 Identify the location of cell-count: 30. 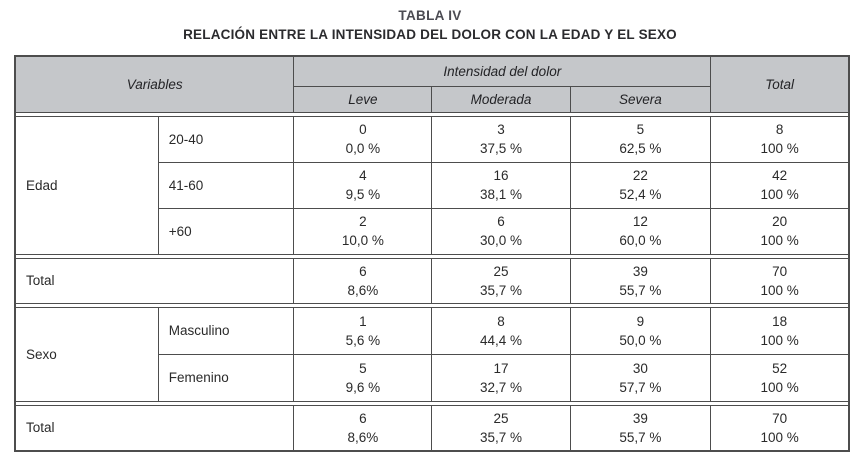
(640, 368).